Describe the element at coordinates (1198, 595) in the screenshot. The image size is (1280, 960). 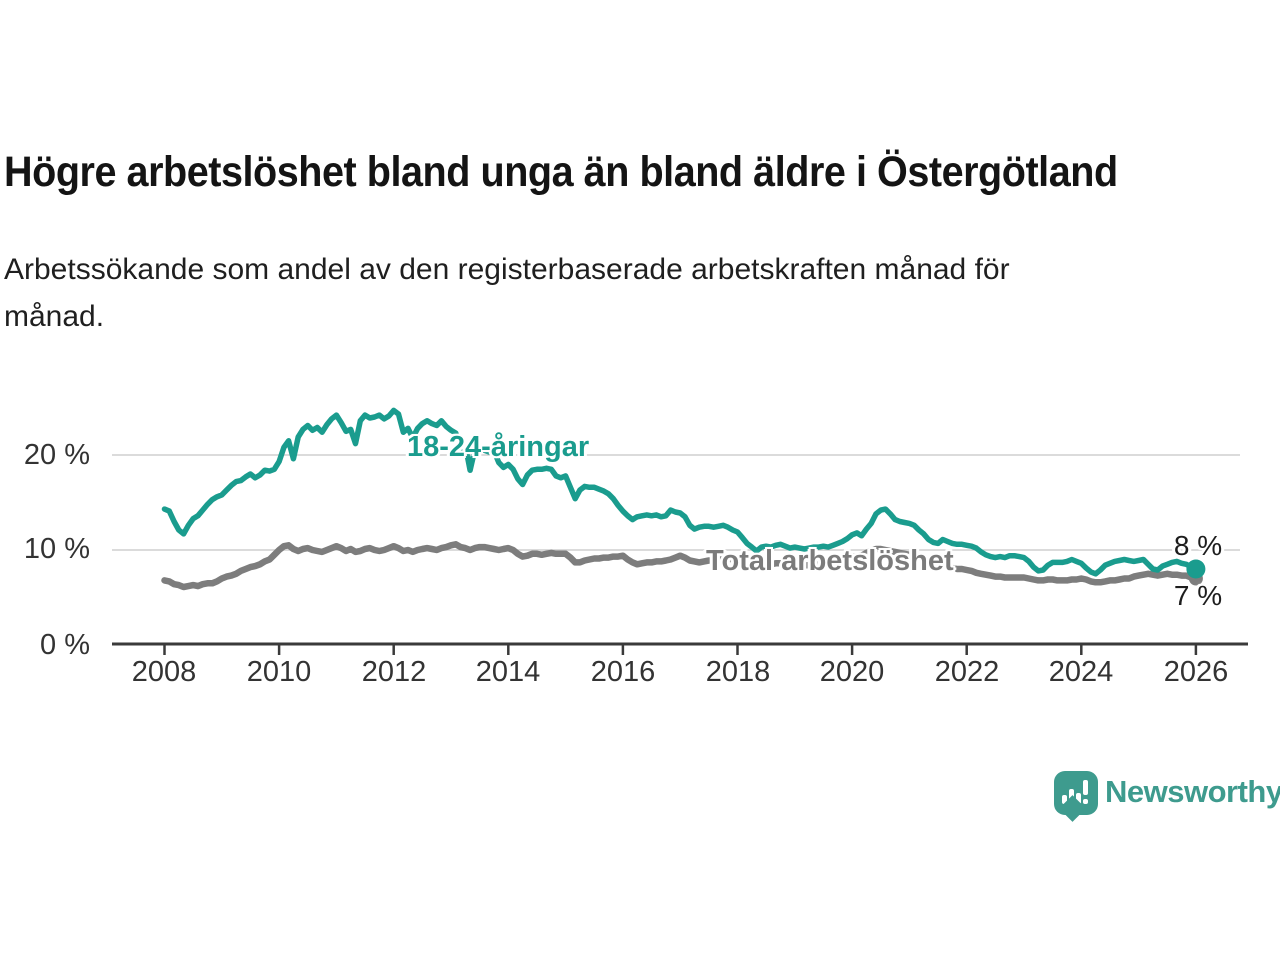
I see `end-value-label-total: 7 %` at that location.